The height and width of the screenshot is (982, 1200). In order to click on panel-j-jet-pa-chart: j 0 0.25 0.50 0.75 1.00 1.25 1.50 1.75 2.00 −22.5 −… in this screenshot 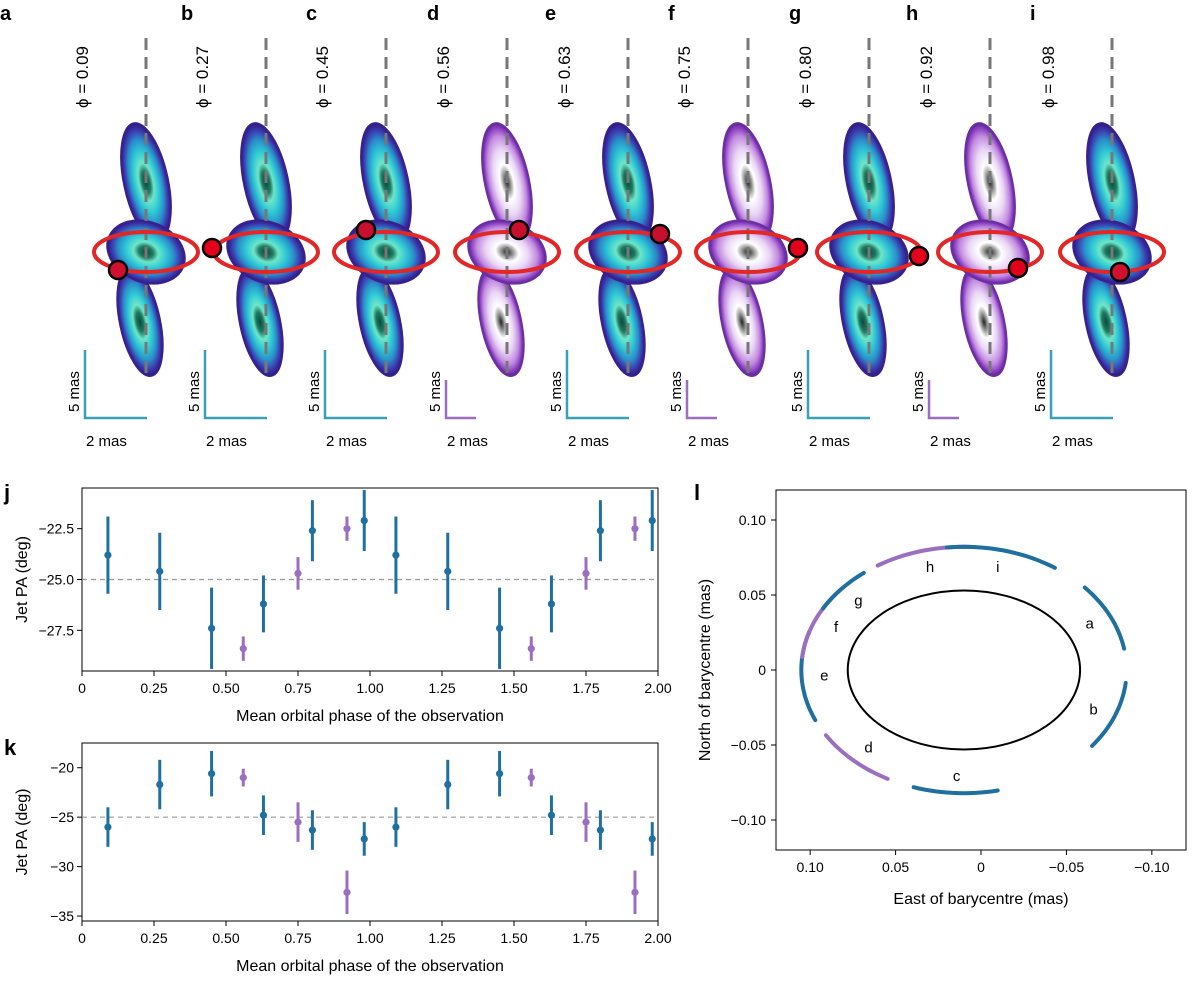, I will do `click(337, 602)`.